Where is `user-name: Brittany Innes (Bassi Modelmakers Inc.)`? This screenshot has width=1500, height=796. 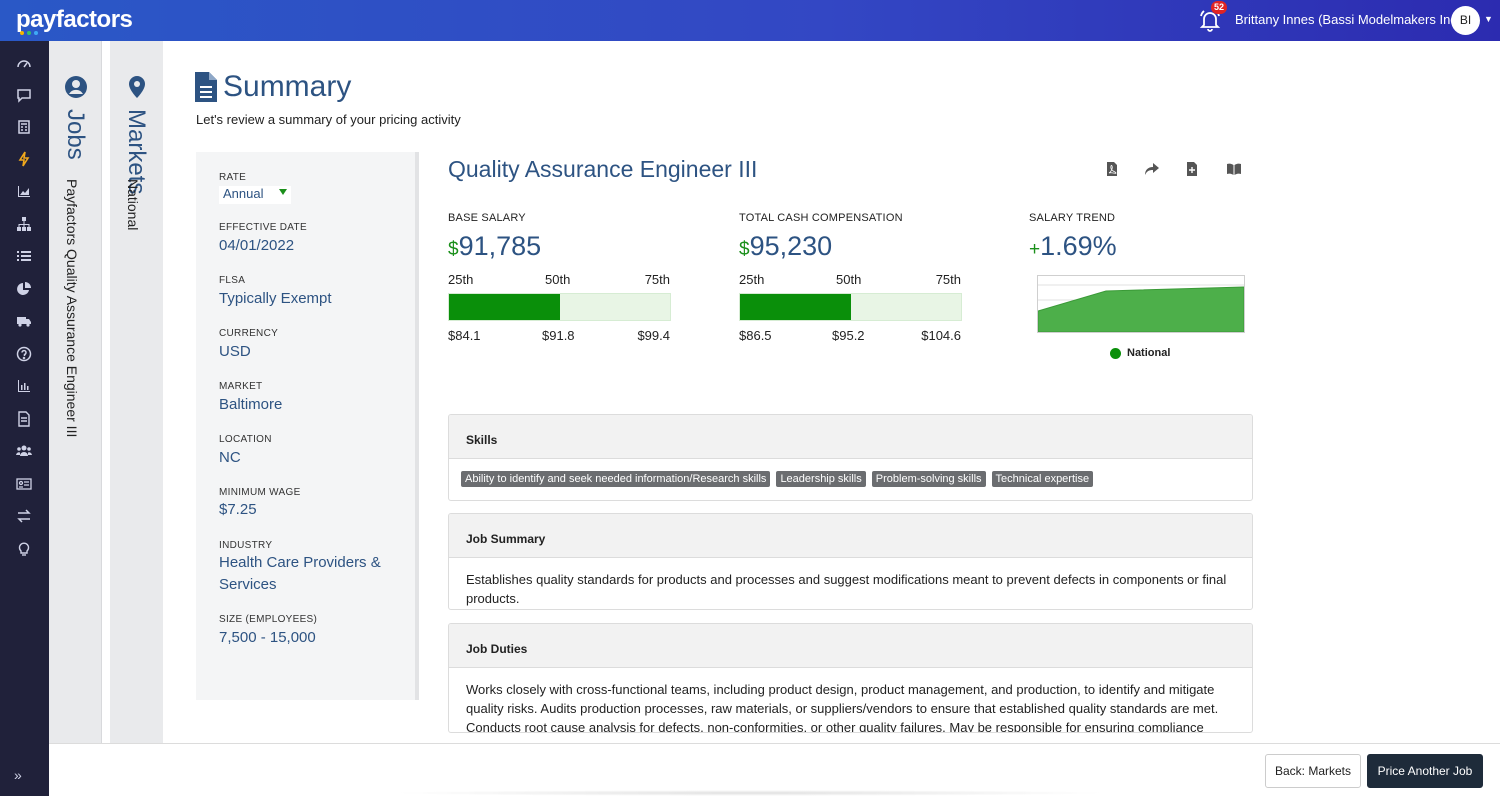
user-name: Brittany Innes (Bassi Modelmakers Inc.) is located at coordinates (1350, 19).